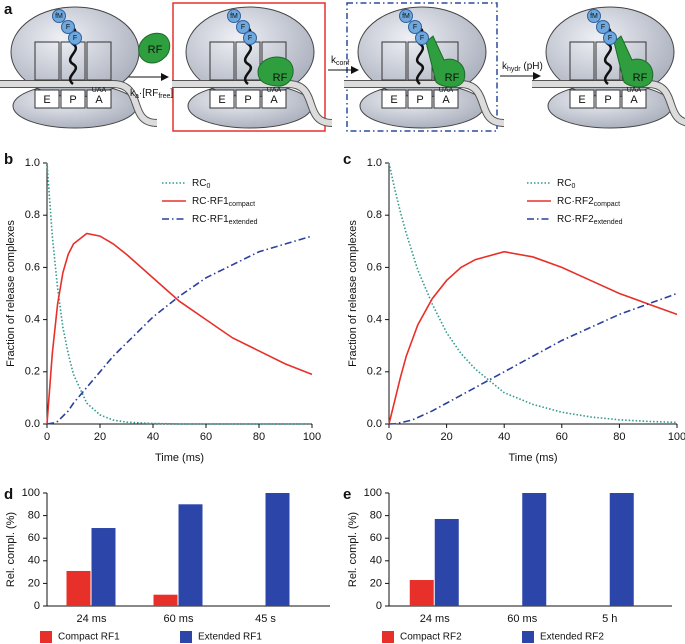  What do you see at coordinates (452, 78) in the screenshot?
I see `factor-label: RF` at bounding box center [452, 78].